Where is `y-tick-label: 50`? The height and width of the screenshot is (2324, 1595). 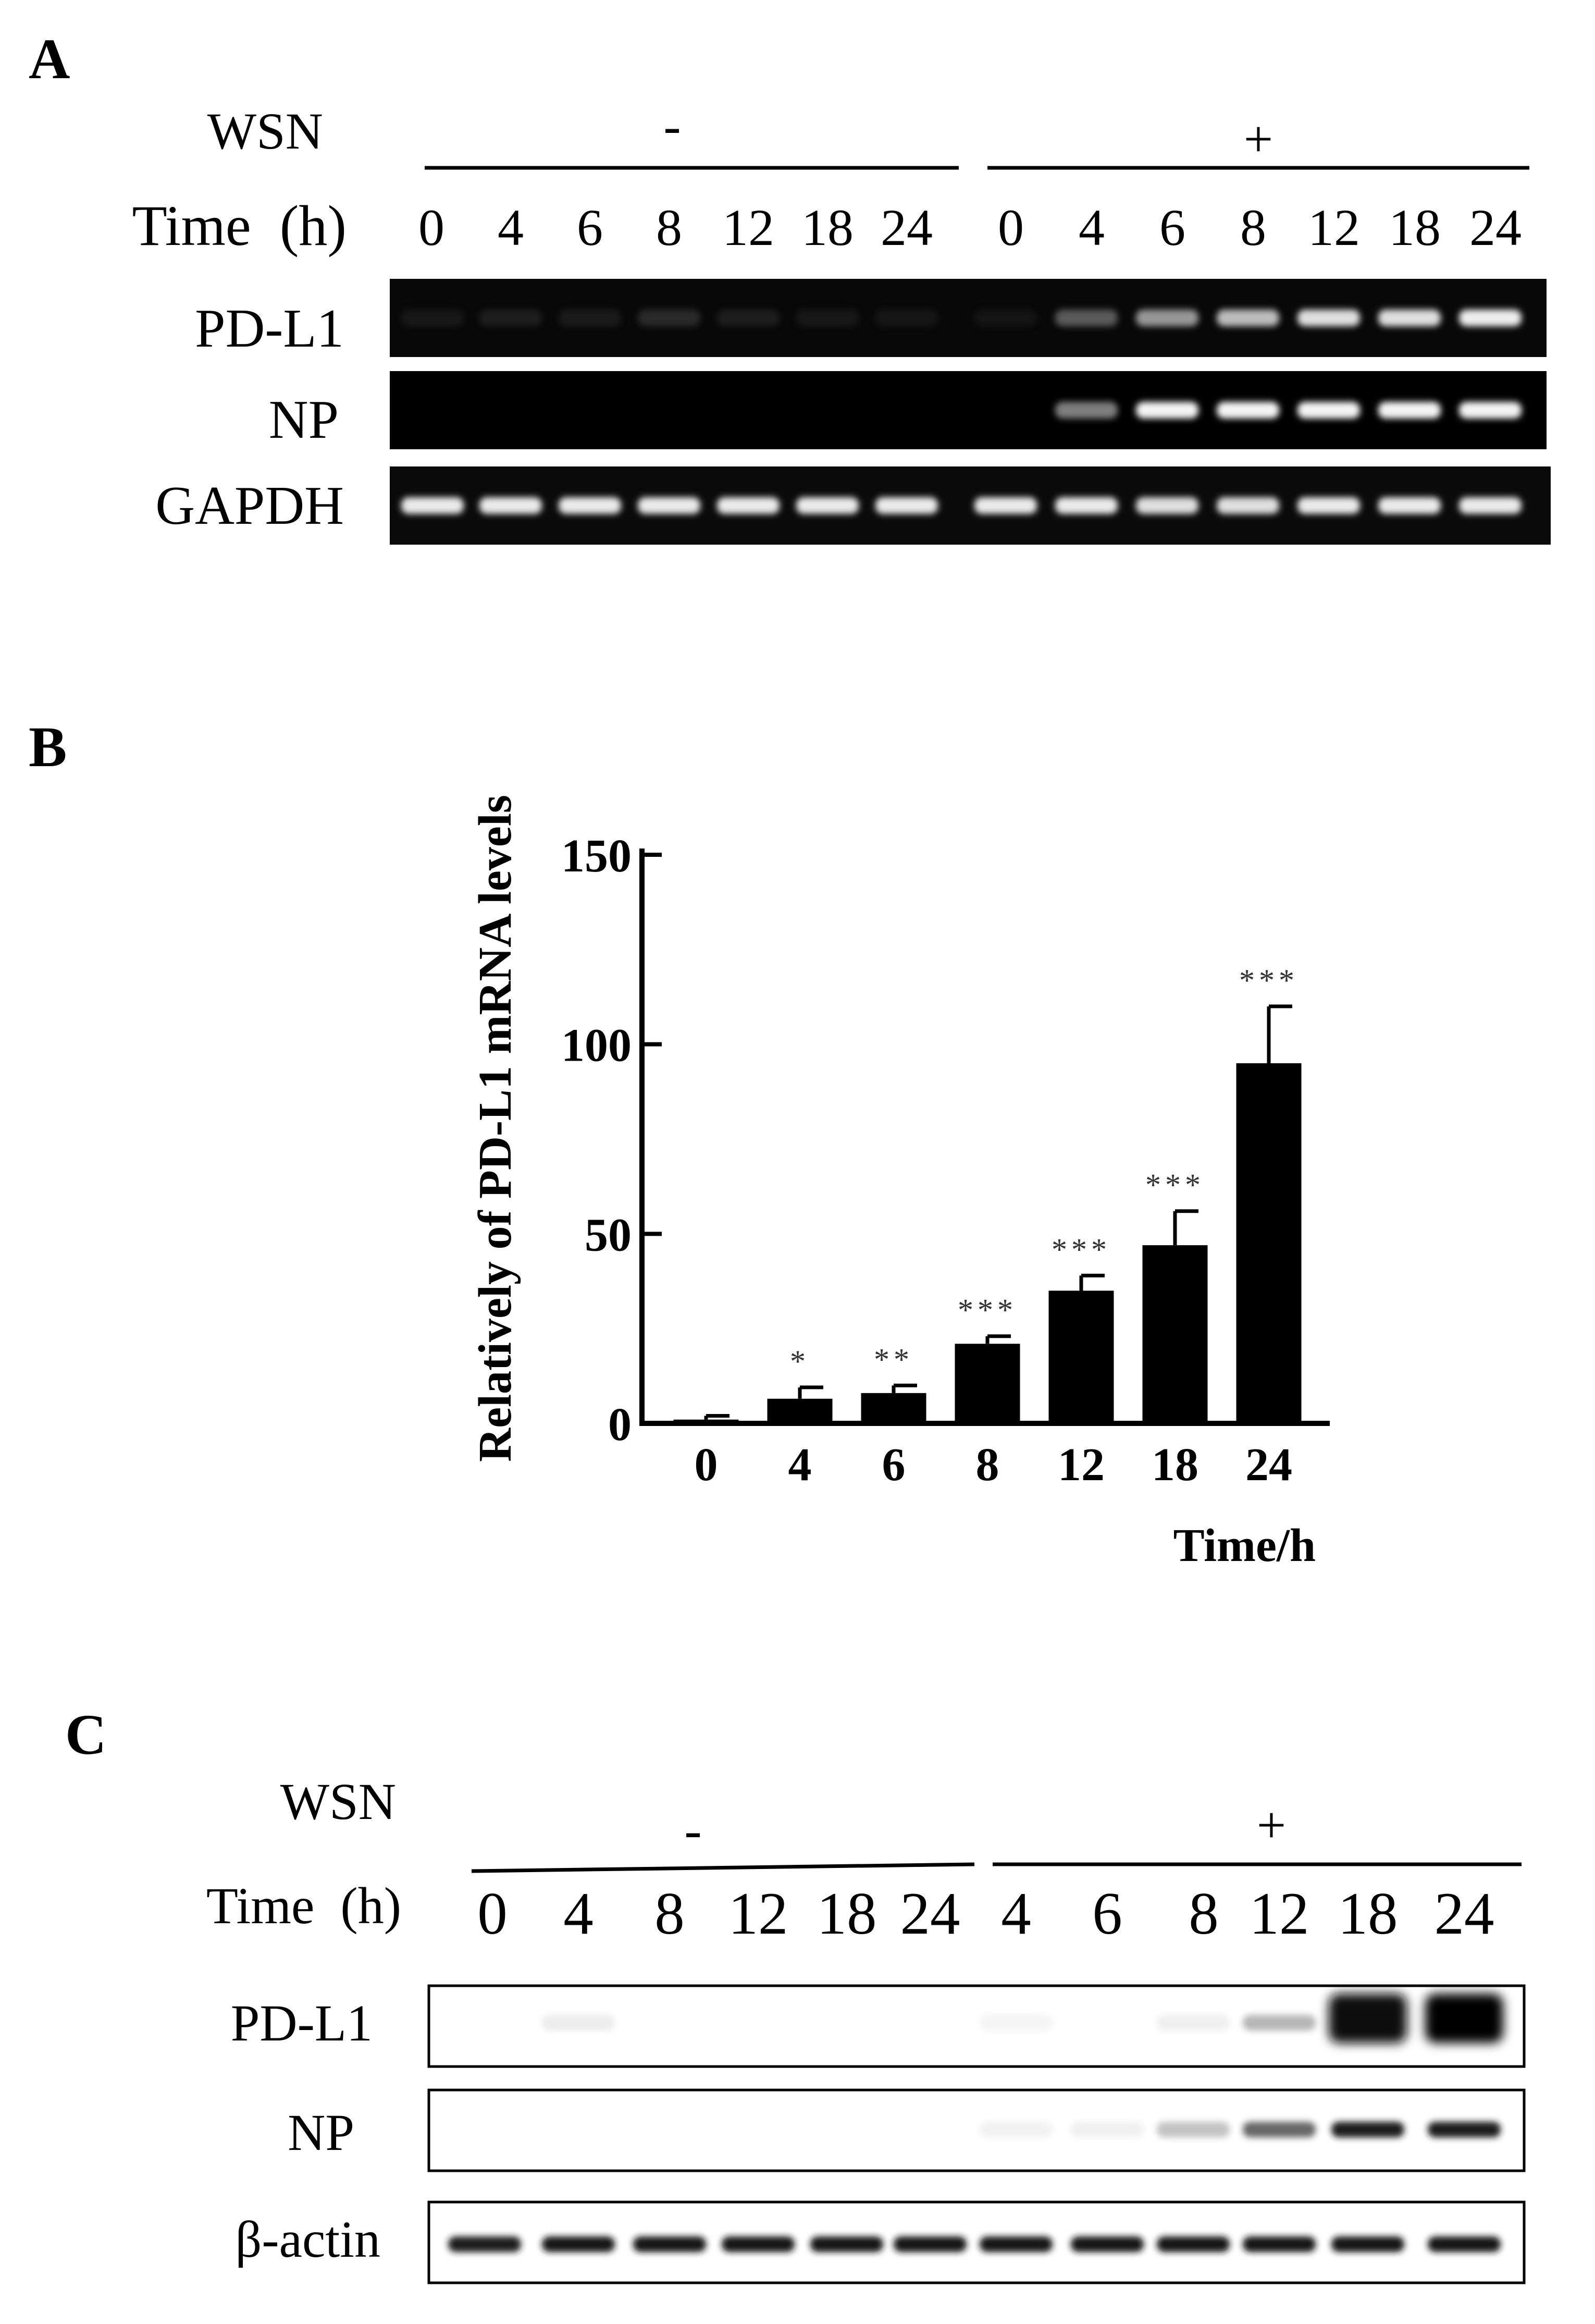
y-tick-label: 50 is located at coordinates (608, 1235).